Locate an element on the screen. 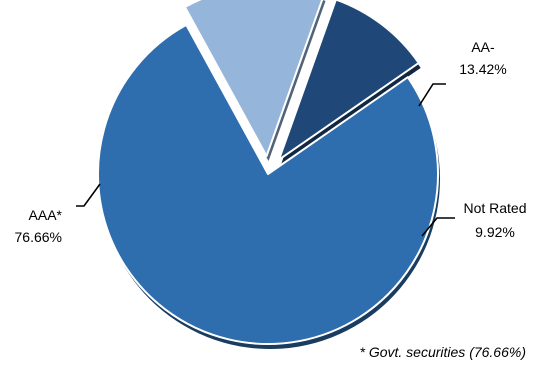  slice-label-2: Not Rated is located at coordinates (494, 208).